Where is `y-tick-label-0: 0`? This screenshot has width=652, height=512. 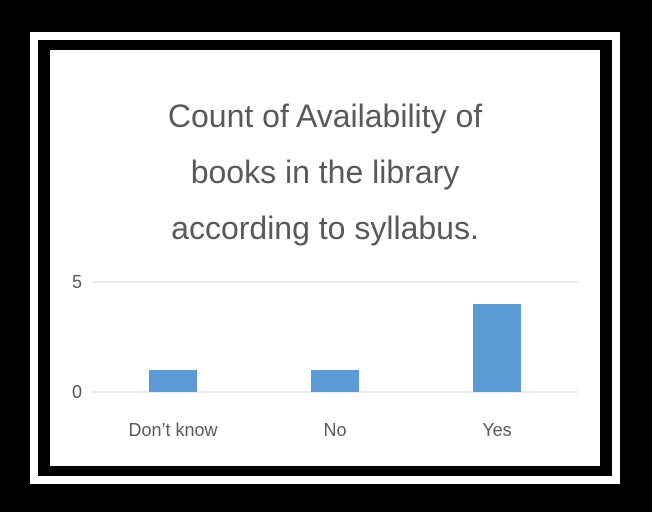 y-tick-label-0: 0 is located at coordinates (77, 392).